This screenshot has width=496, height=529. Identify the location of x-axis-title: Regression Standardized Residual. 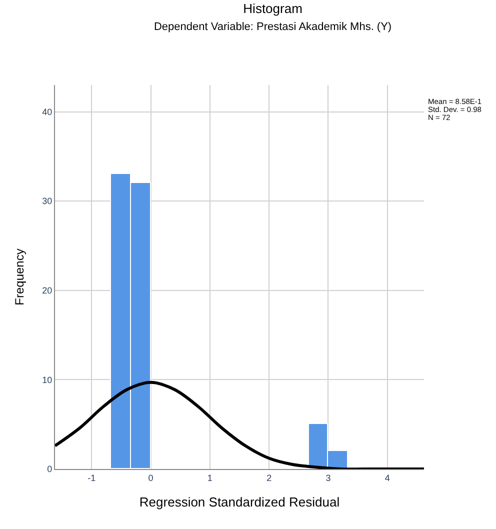
(239, 502).